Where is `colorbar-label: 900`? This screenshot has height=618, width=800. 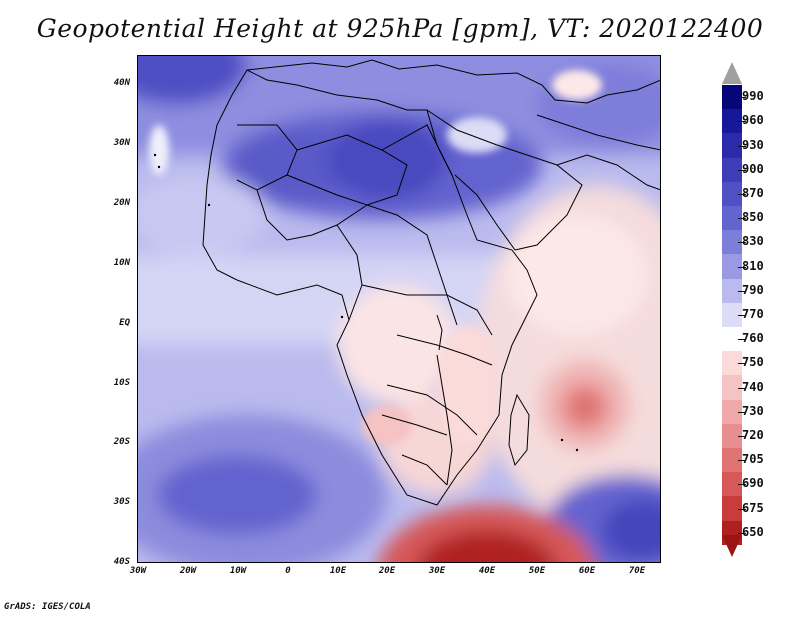
colorbar-label: 900 is located at coordinates (753, 168).